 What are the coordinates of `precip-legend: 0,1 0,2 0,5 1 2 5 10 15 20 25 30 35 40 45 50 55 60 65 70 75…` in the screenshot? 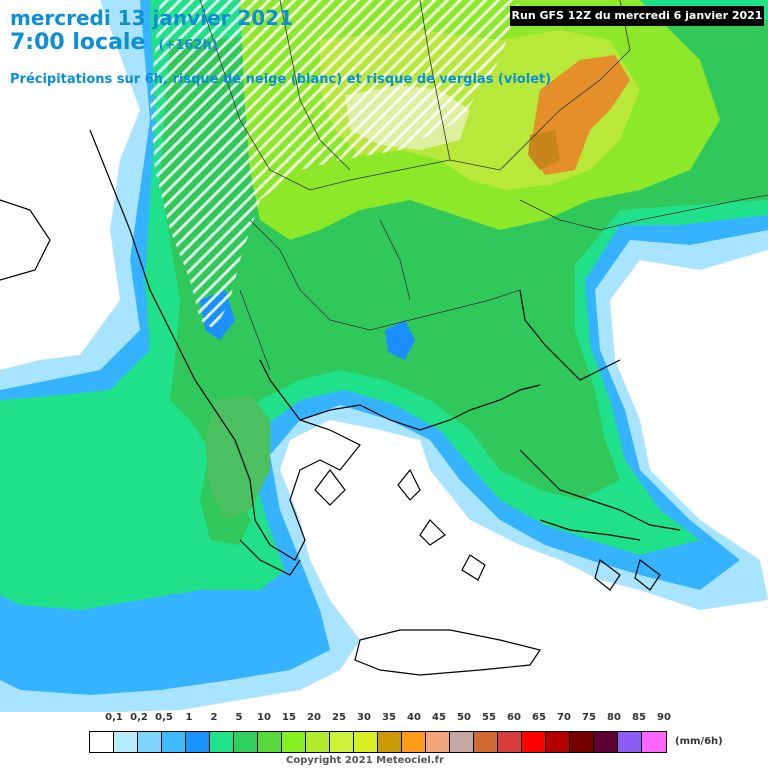 It's located at (409, 739).